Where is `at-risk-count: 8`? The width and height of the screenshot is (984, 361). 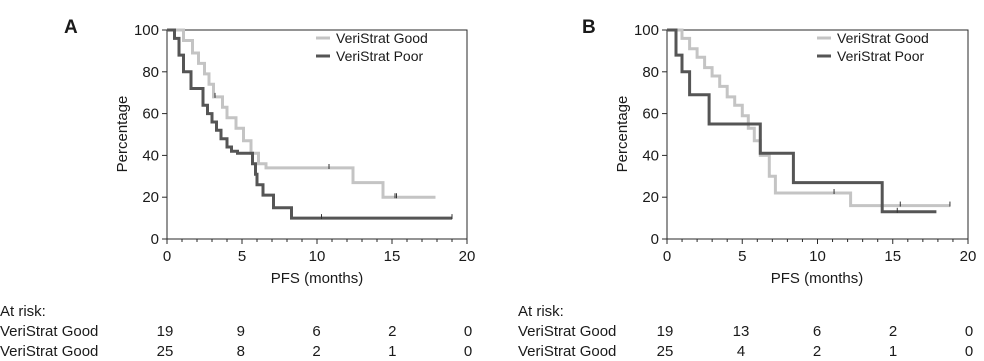 at-risk-count: 8 is located at coordinates (241, 351).